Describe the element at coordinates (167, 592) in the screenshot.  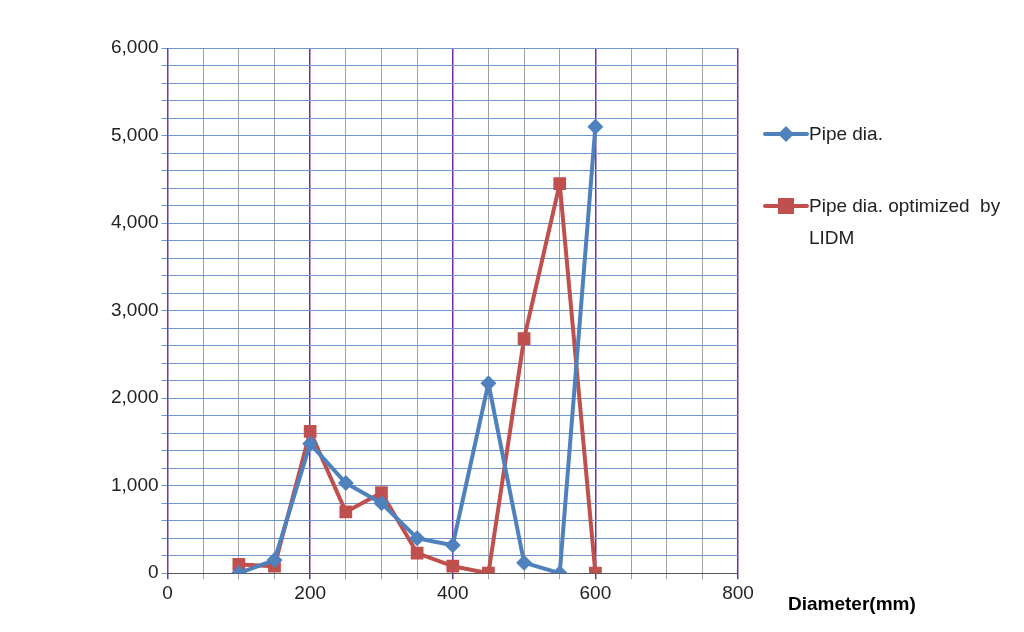
I see `x-tick-label: 0` at that location.